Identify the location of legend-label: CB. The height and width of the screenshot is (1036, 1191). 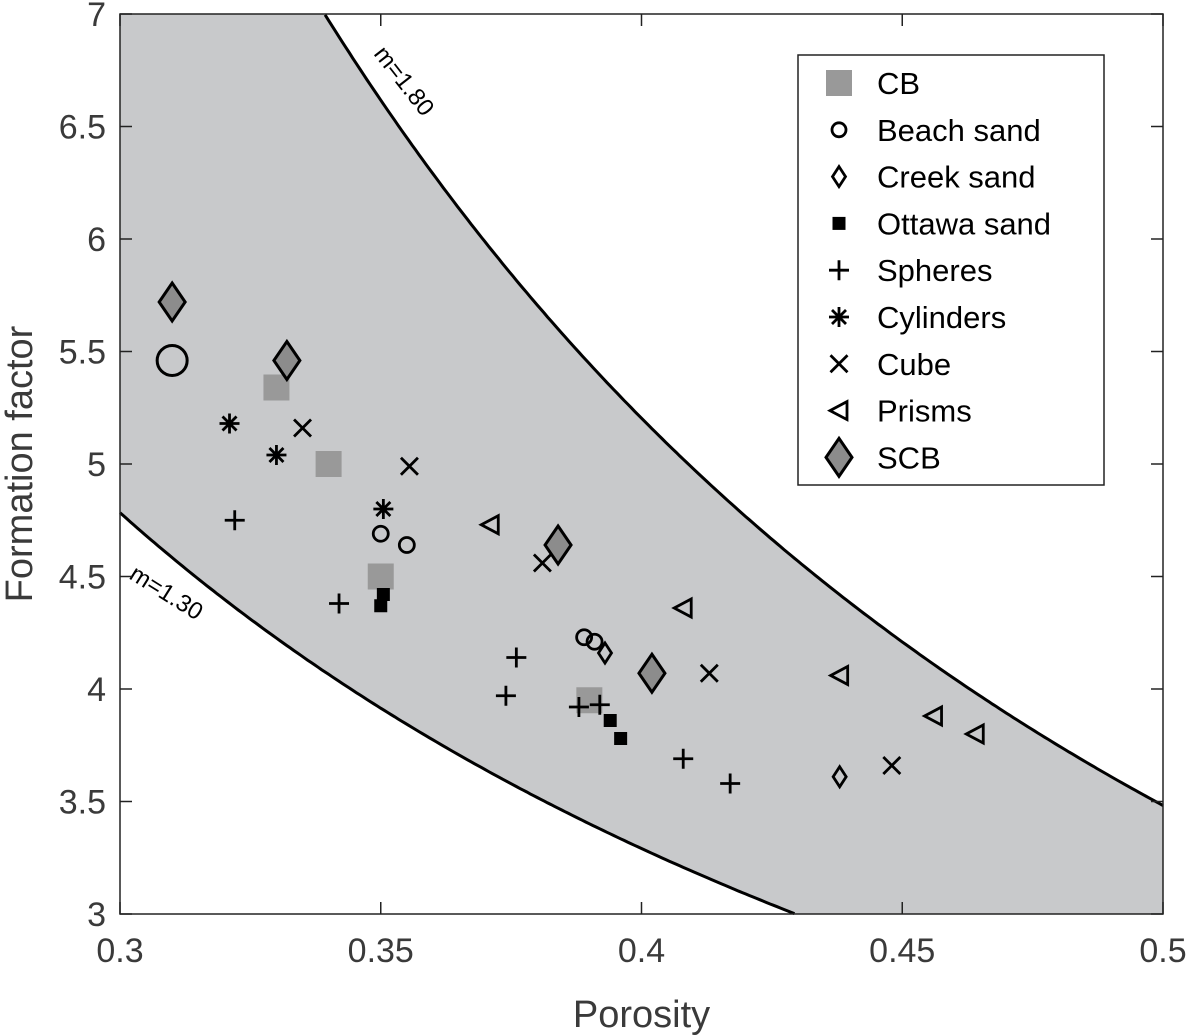
(898, 83).